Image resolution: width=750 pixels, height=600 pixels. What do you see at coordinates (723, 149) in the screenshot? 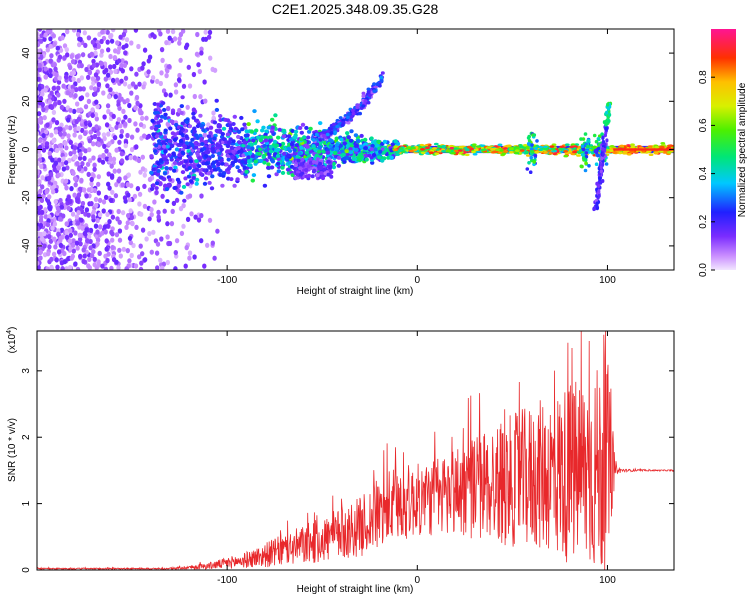
I see `colorbar-gradient` at bounding box center [723, 149].